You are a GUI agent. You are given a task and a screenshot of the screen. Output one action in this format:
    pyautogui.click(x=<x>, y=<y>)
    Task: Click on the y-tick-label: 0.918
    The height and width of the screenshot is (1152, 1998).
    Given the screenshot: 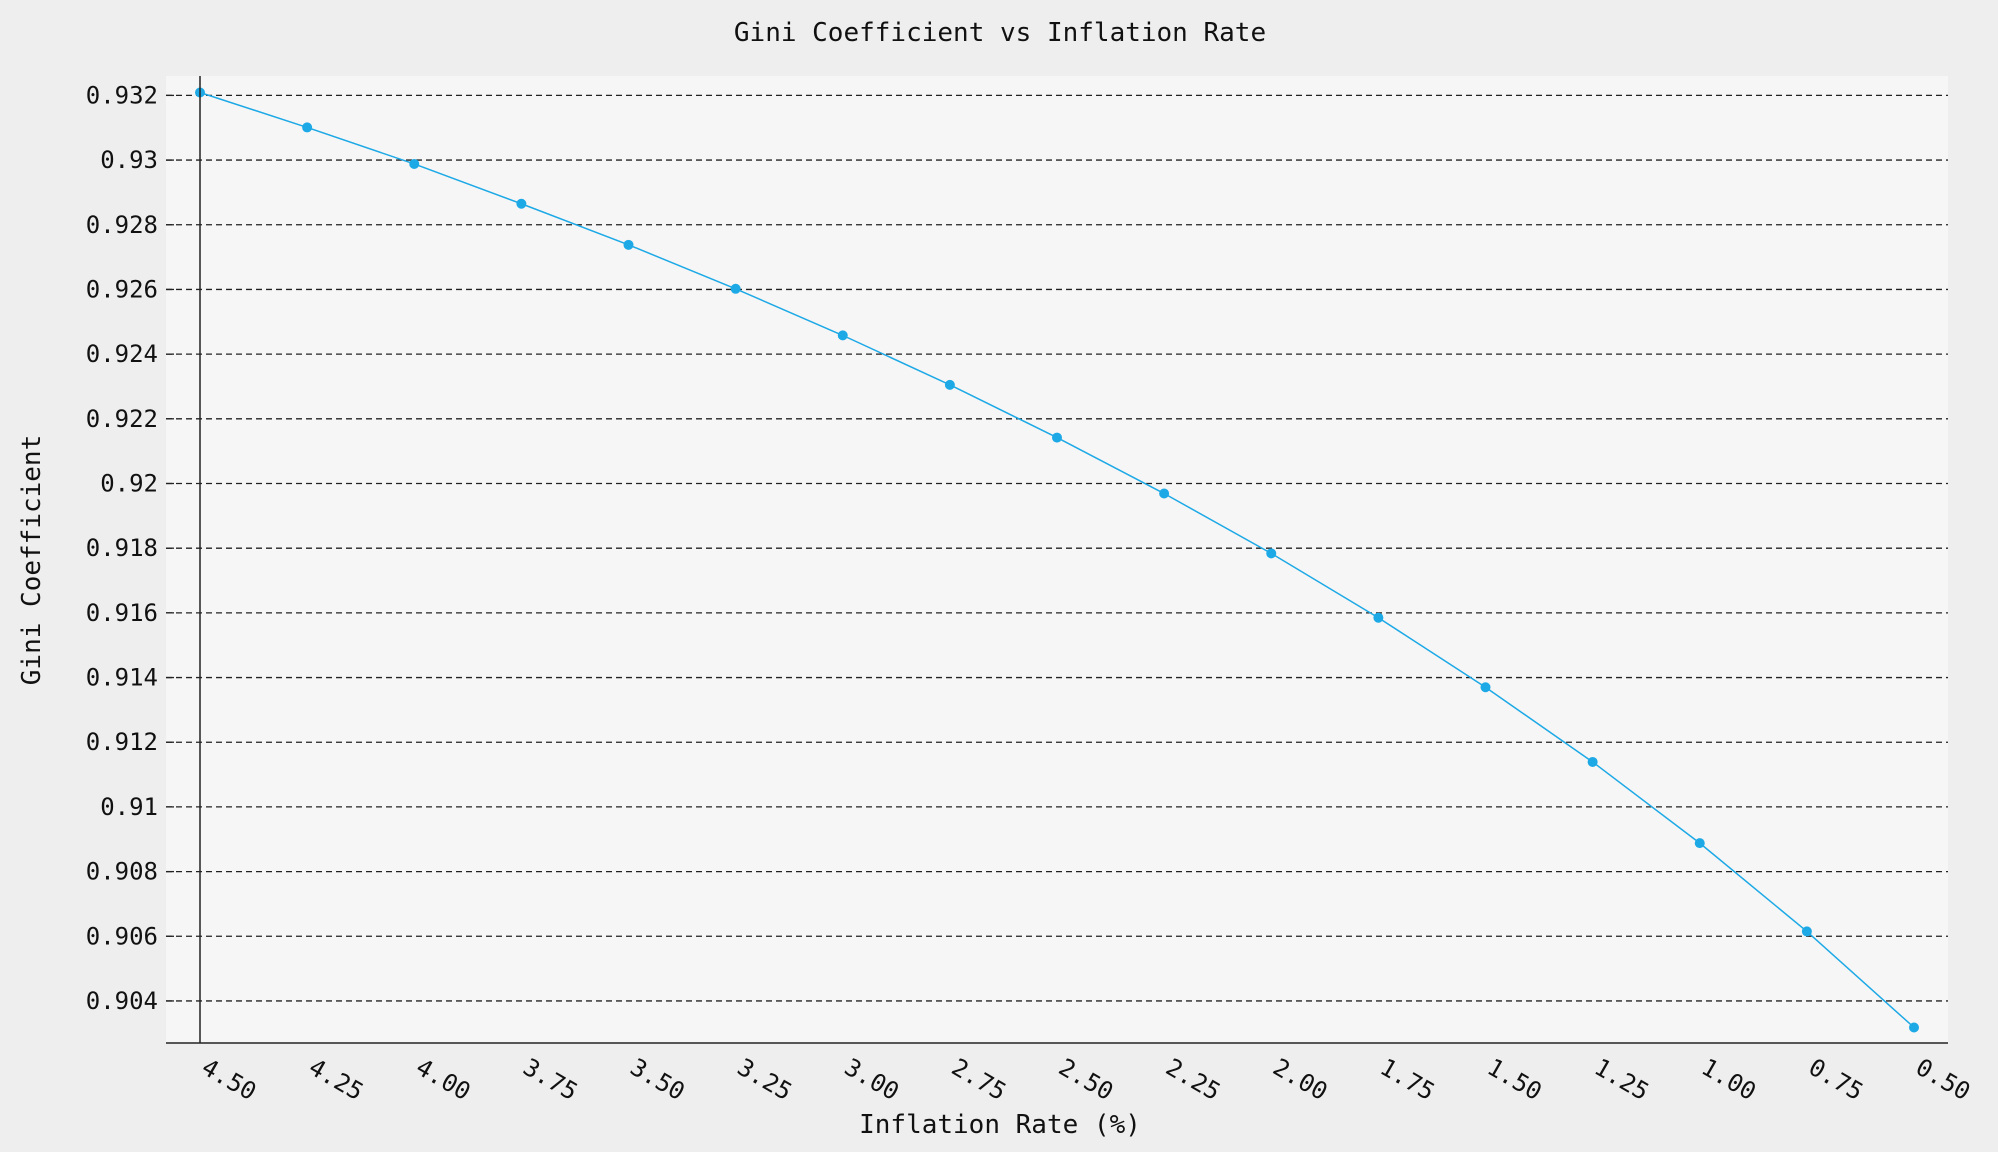 What is the action you would take?
    pyautogui.click(x=122, y=548)
    